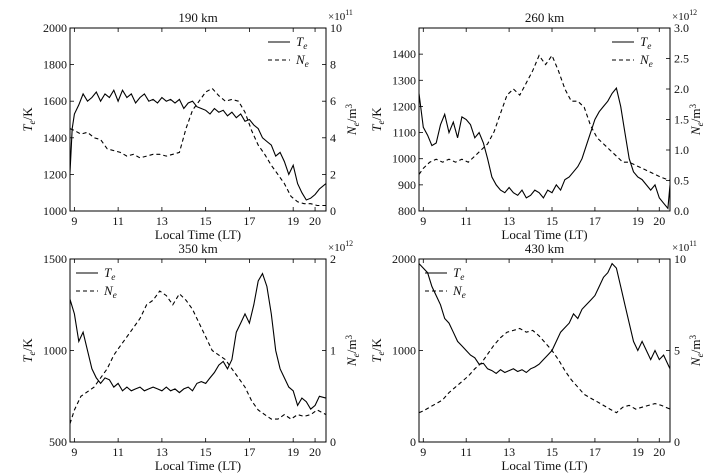 The width and height of the screenshot is (719, 475). What do you see at coordinates (55, 101) in the screenshot?
I see `y-left-tick-label: 1600` at bounding box center [55, 101].